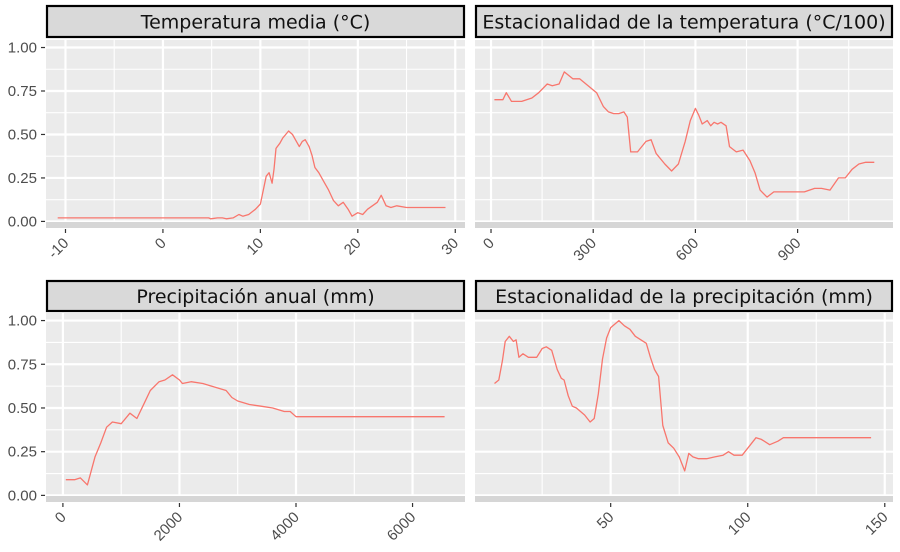 The height and width of the screenshot is (552, 900). I want to click on x-tick-label: 150, so click(877, 524).